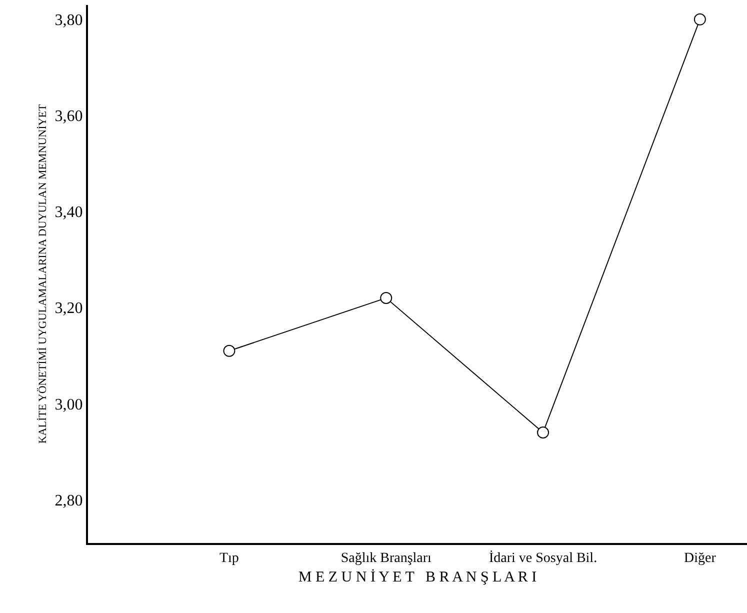 The height and width of the screenshot is (613, 747). I want to click on x-tick-label: İdari ve Sosyal Bil., so click(543, 558).